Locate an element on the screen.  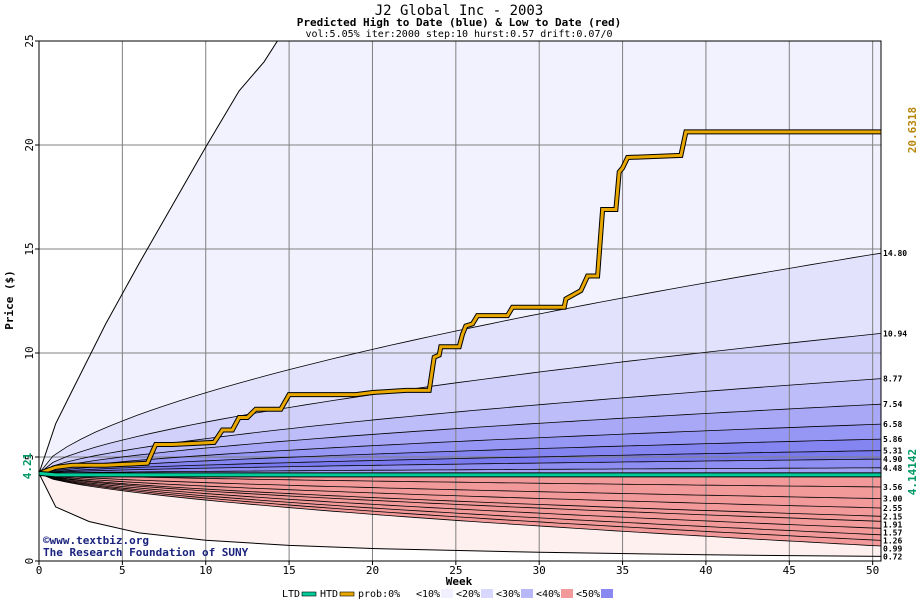
end-label-high-to-date: 20.6318 is located at coordinates (912, 130).